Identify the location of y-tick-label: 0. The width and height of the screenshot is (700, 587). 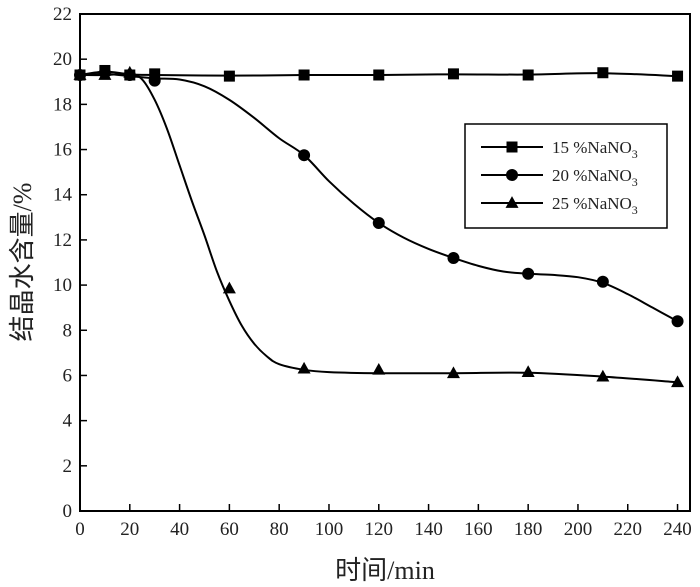
(68, 511).